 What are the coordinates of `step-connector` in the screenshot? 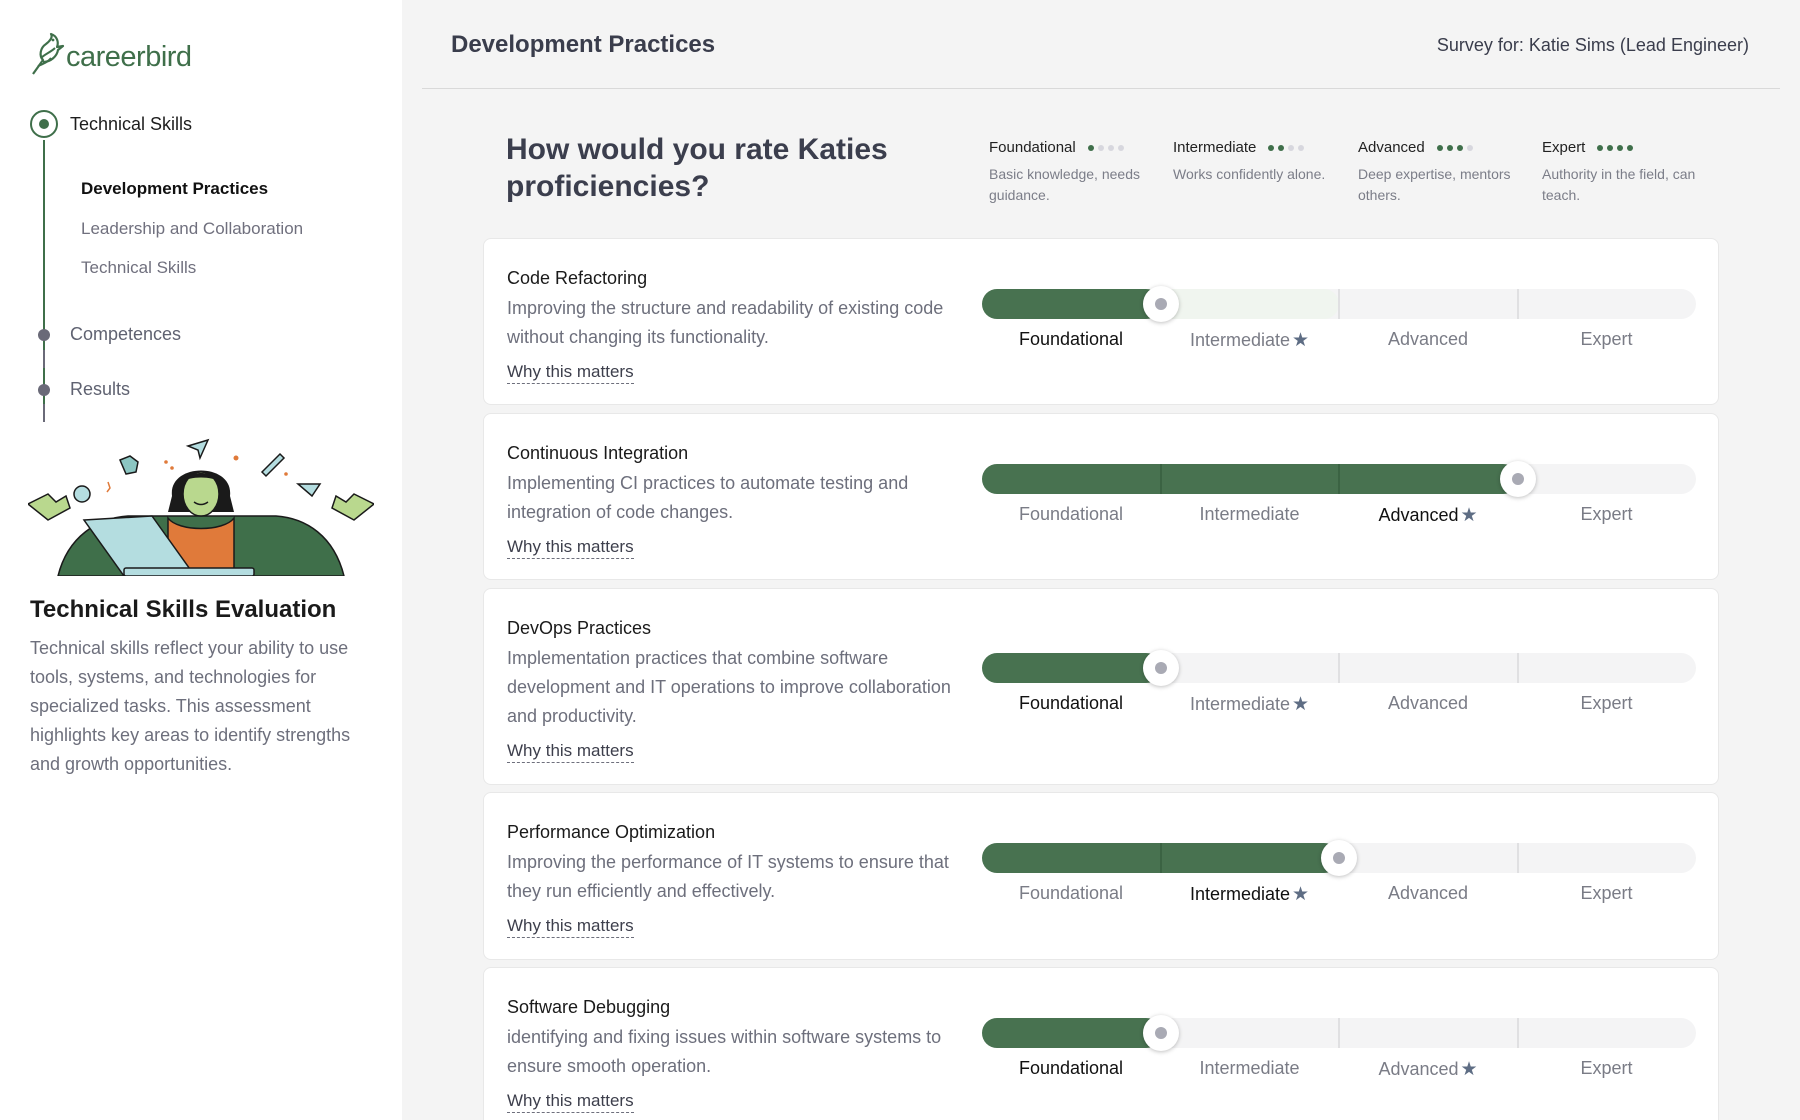 It's located at (44, 281).